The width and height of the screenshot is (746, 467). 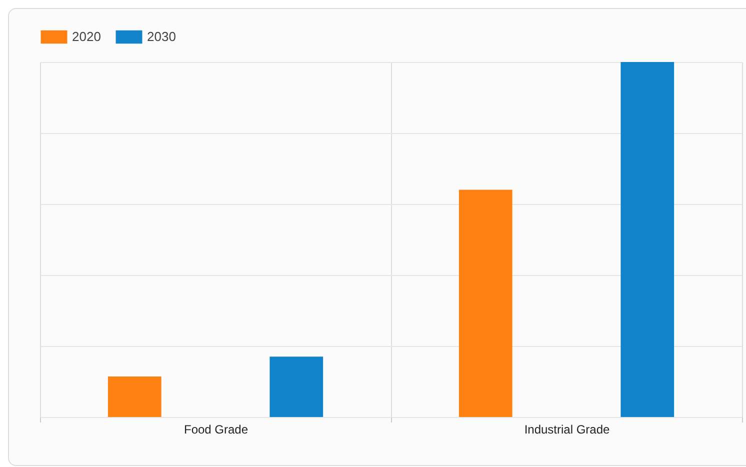 What do you see at coordinates (86, 36) in the screenshot?
I see `legend-label: 2020` at bounding box center [86, 36].